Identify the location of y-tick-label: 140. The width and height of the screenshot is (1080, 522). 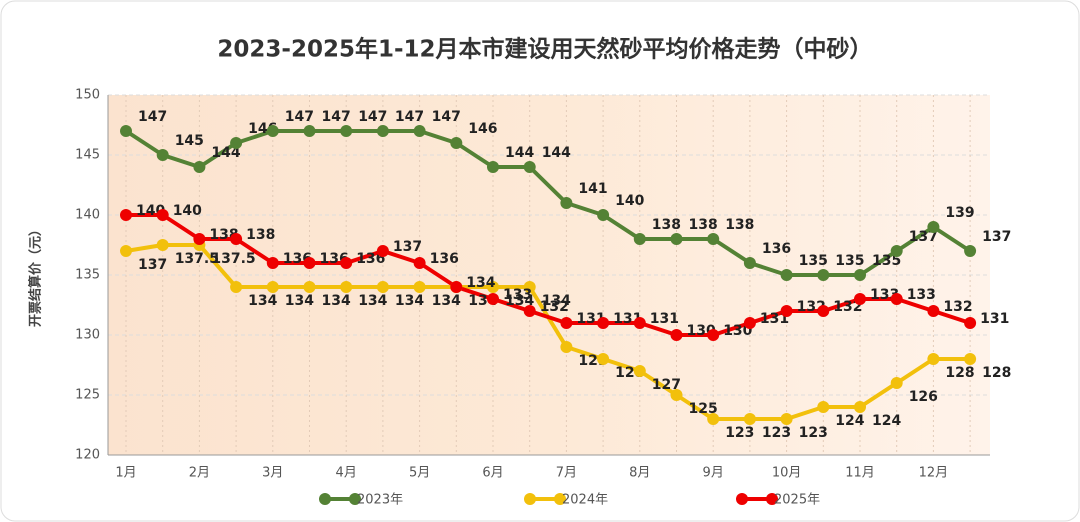
(87, 215).